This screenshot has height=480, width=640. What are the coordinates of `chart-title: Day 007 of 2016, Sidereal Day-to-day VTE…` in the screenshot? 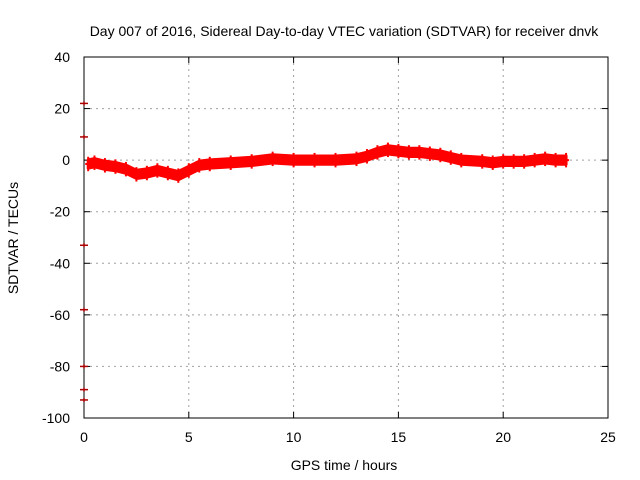 It's located at (345, 31).